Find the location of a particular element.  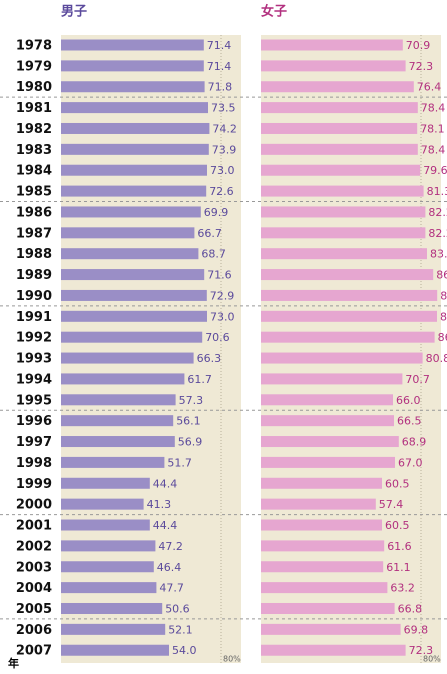

y-tick-label: 1991 is located at coordinates (34, 317).